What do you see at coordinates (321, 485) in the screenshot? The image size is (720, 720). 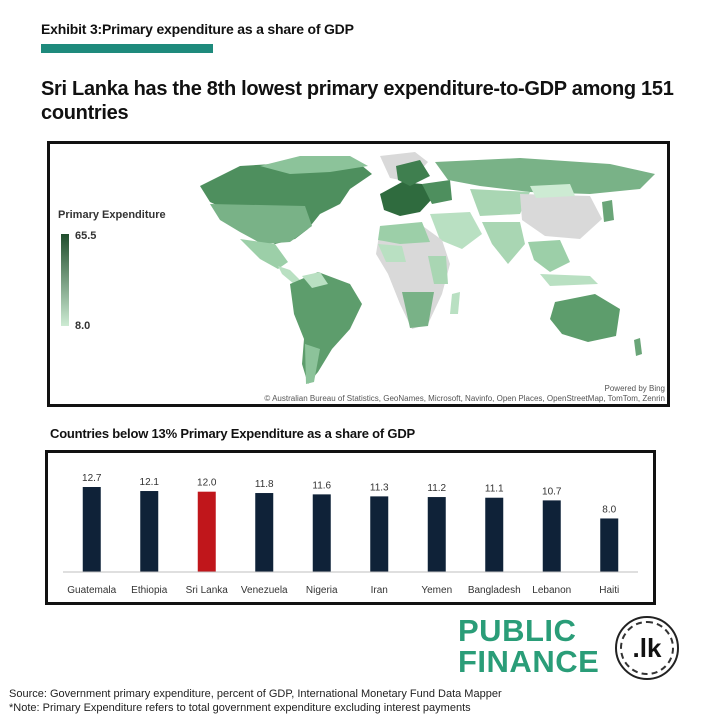 I see `data-label: 11.6` at bounding box center [321, 485].